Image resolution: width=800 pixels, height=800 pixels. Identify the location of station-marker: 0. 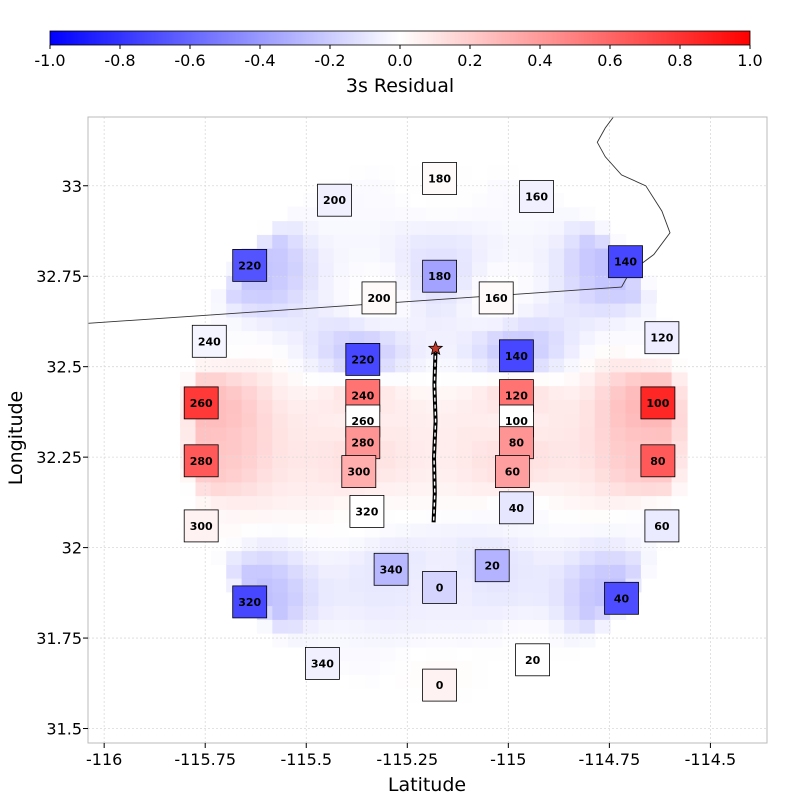
(440, 685).